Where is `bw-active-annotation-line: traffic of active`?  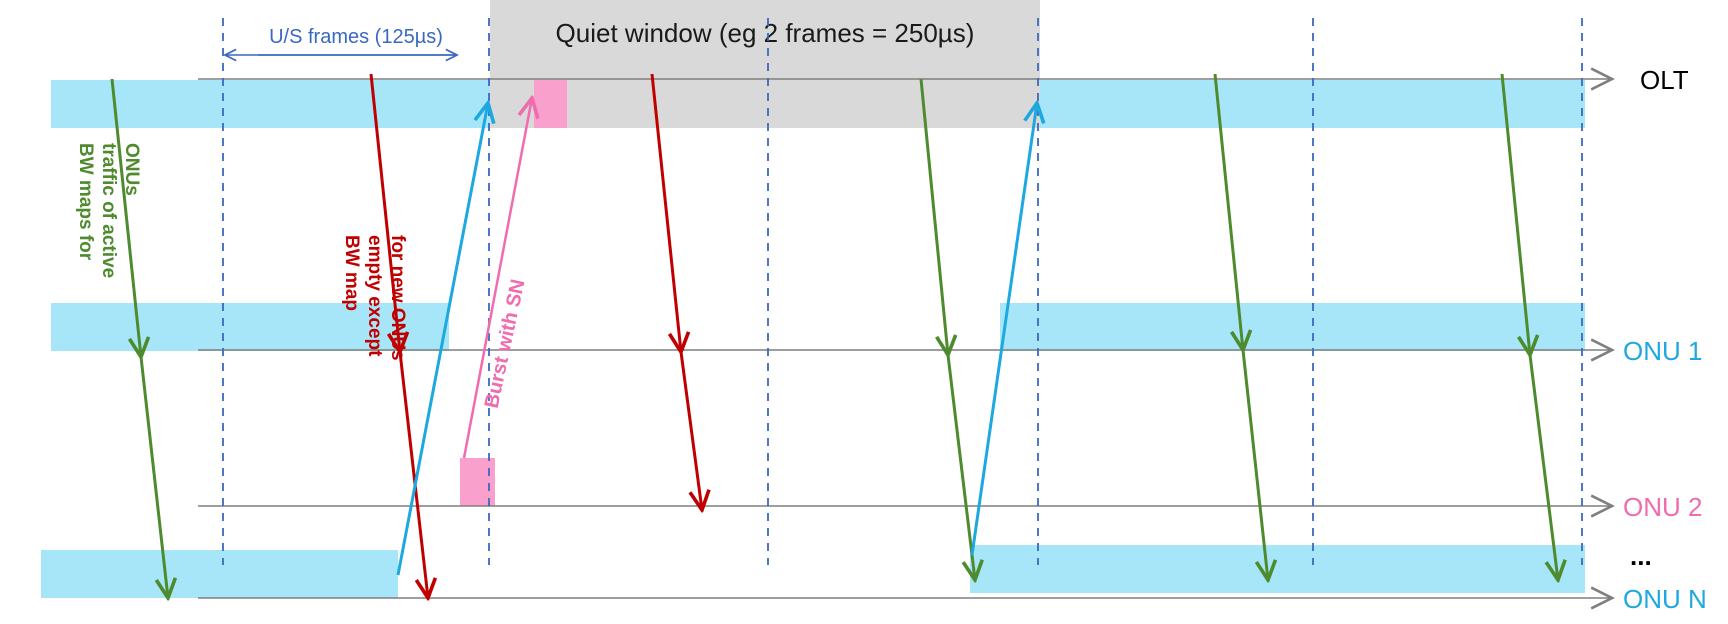 bw-active-annotation-line: traffic of active is located at coordinates (108, 210).